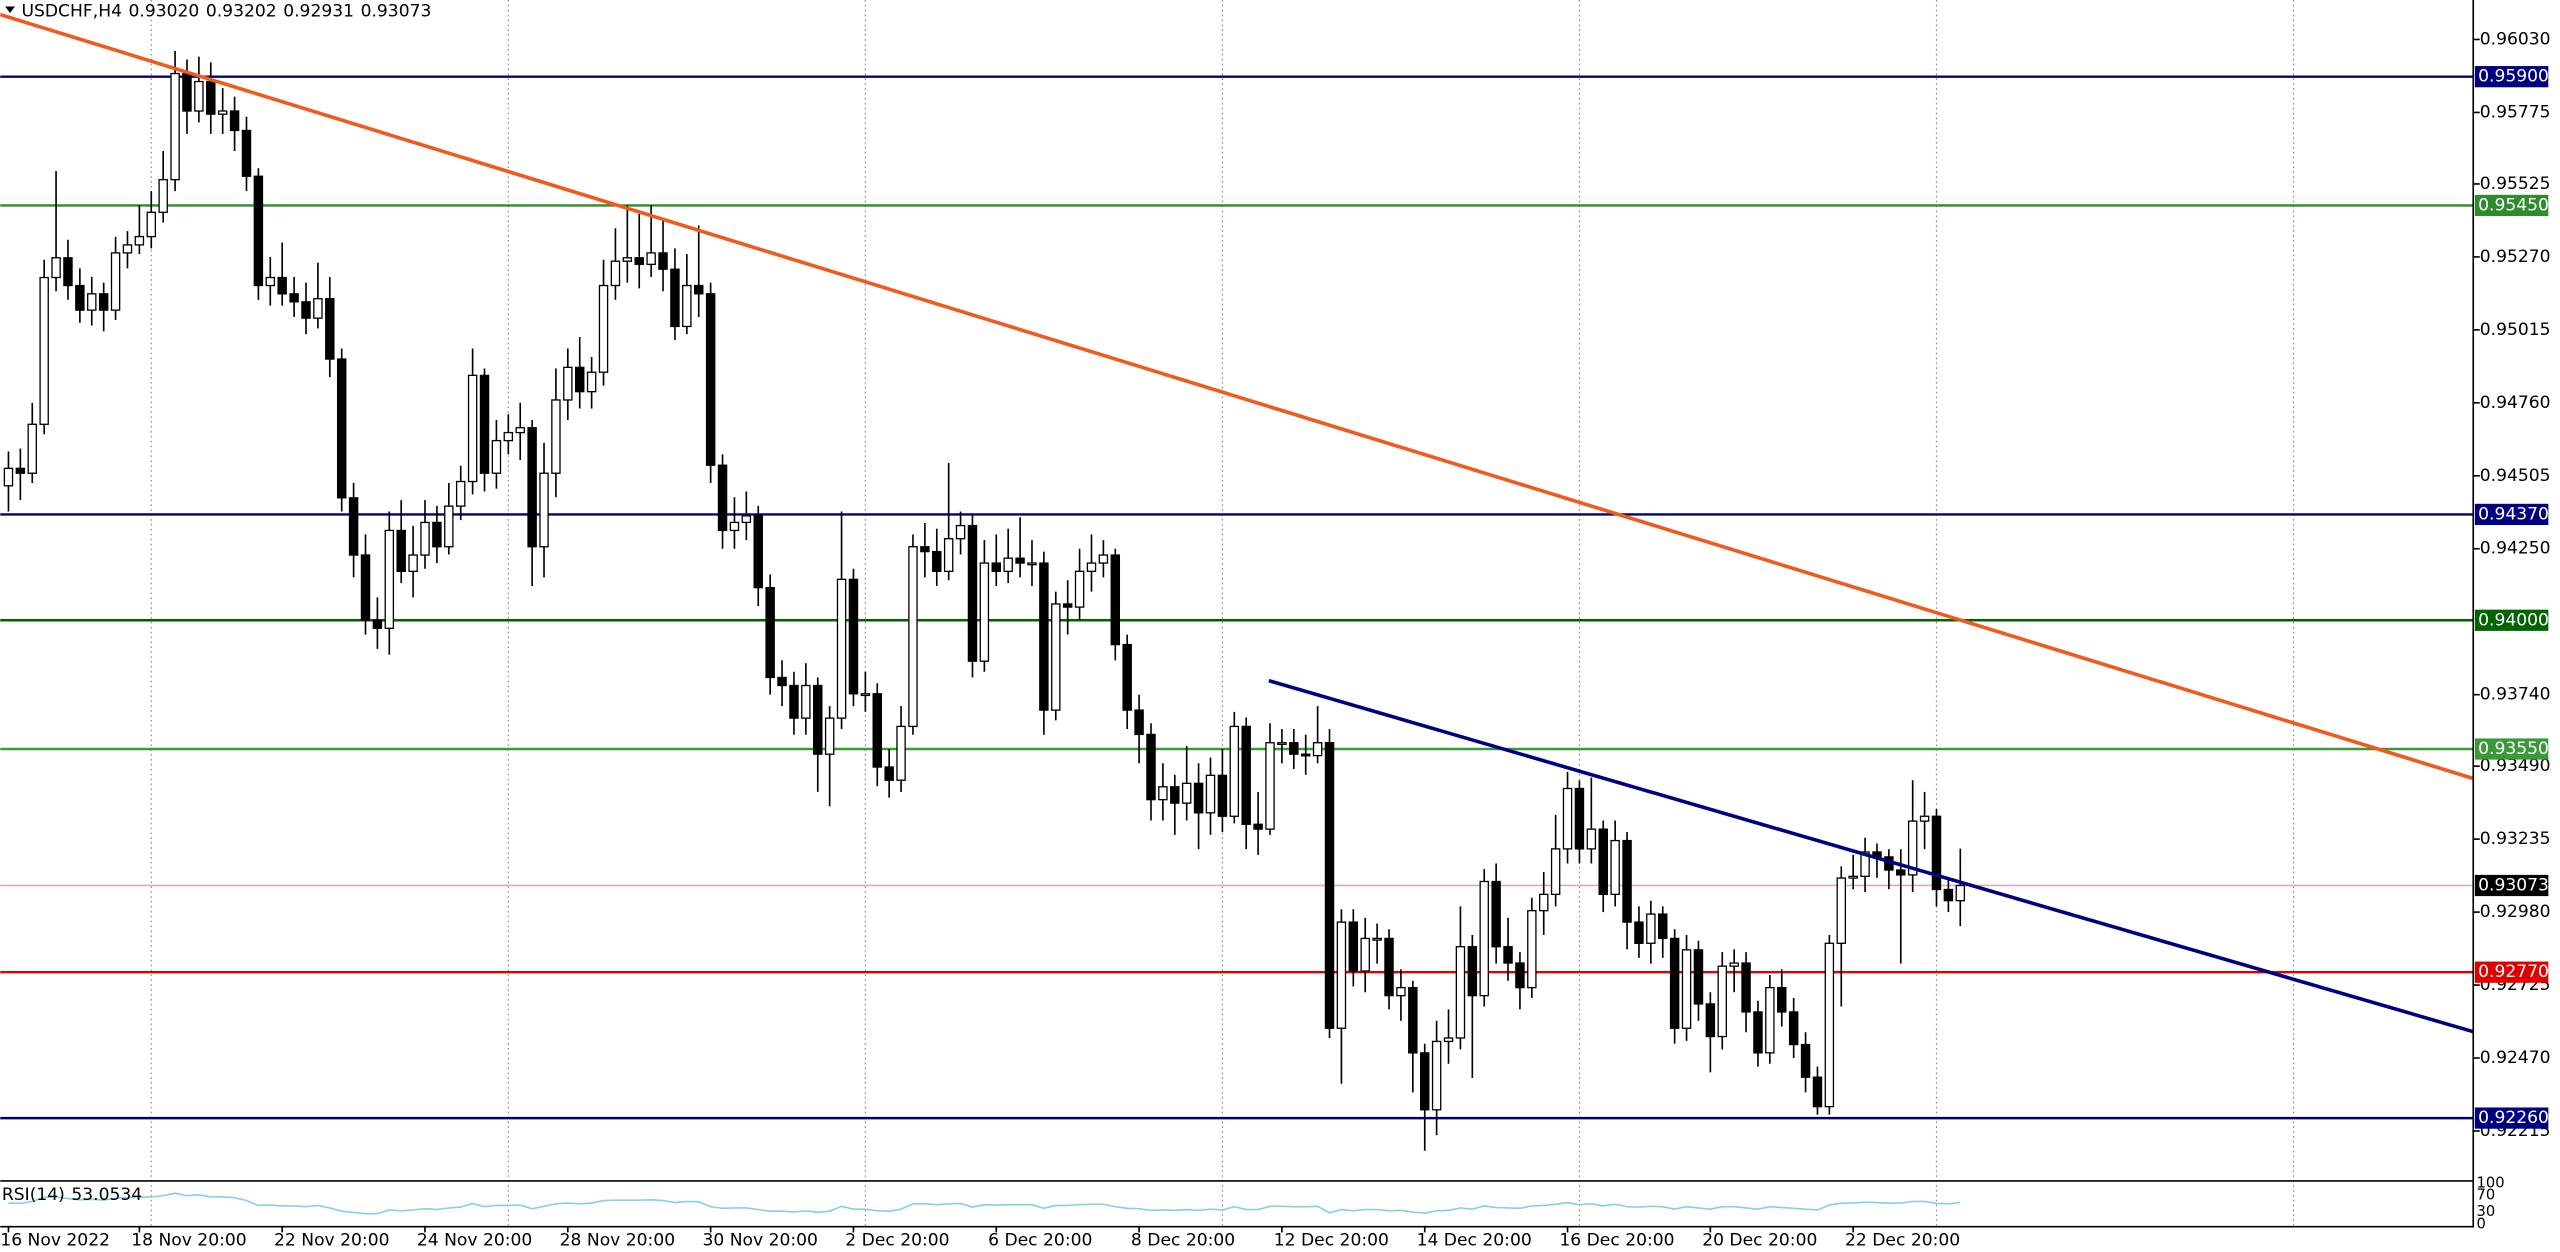  Describe the element at coordinates (2515, 912) in the screenshot. I see `y-tick-label: 0.92980` at that location.